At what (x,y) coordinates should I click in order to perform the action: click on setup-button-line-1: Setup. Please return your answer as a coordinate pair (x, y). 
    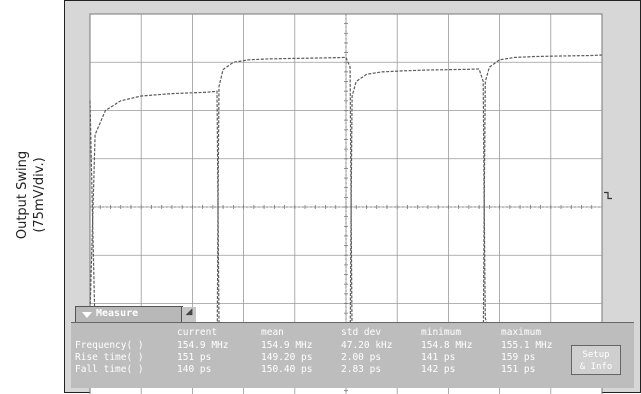
    Looking at the image, I should click on (596, 355).